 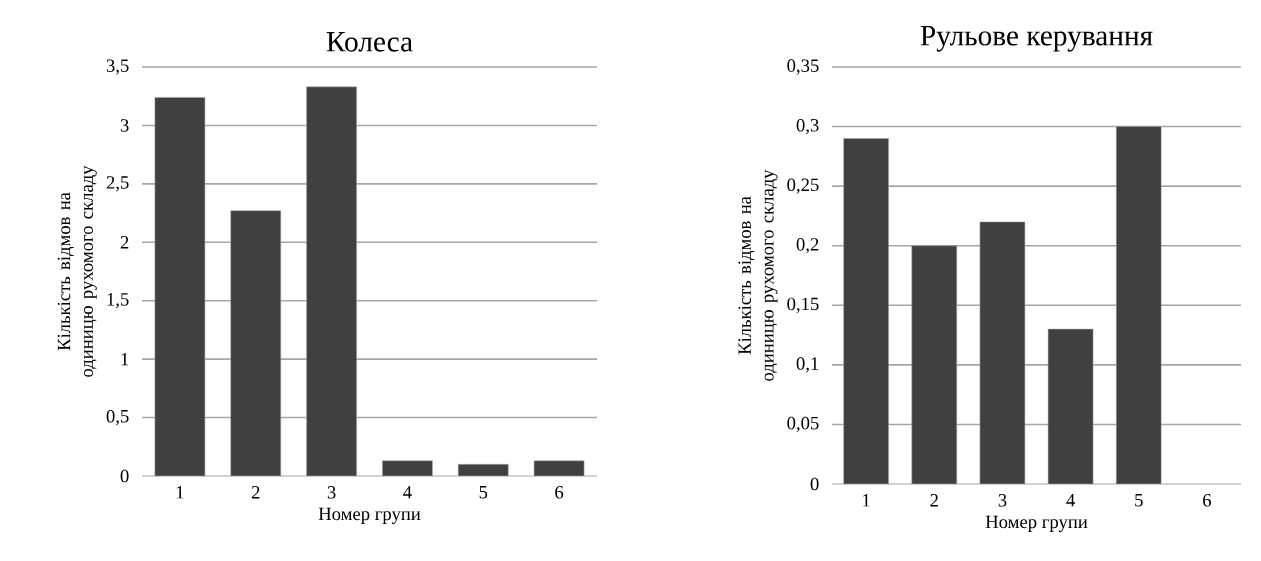 What do you see at coordinates (124, 242) in the screenshot?
I see `y-tick-label: 2` at bounding box center [124, 242].